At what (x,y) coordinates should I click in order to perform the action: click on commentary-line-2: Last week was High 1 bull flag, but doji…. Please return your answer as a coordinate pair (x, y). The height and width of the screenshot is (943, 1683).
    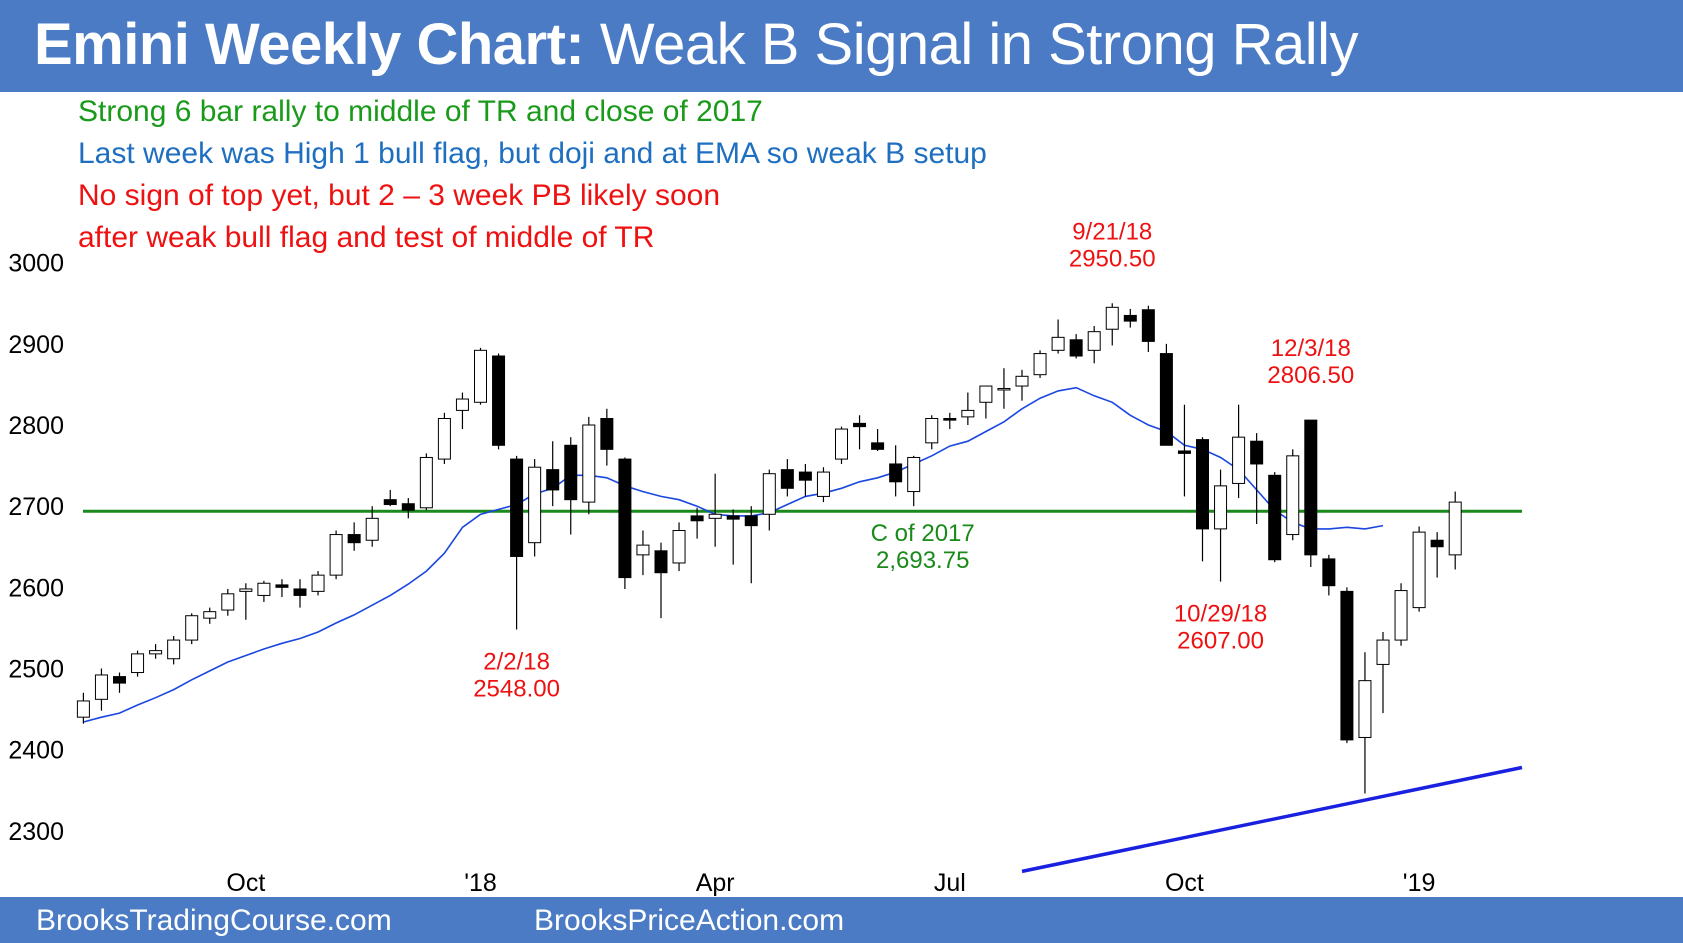
    Looking at the image, I should click on (532, 153).